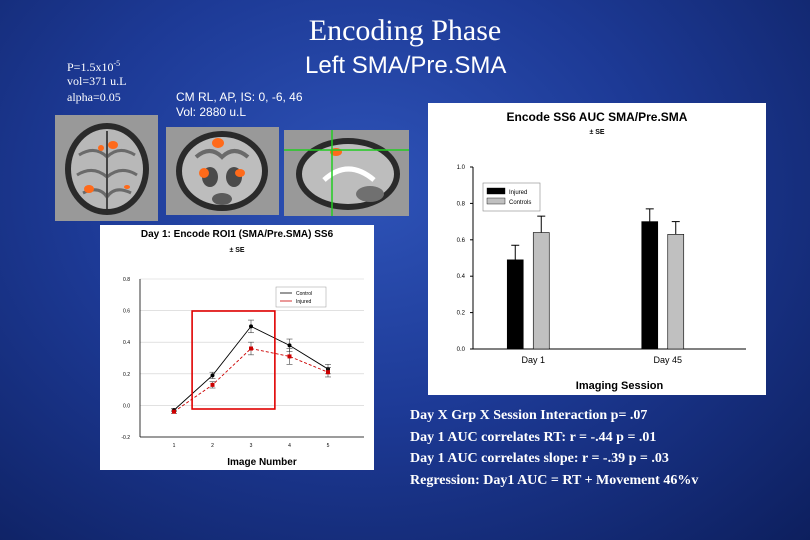 Image resolution: width=810 pixels, height=540 pixels. I want to click on bar-y-tick-label: 0.8, so click(461, 204).